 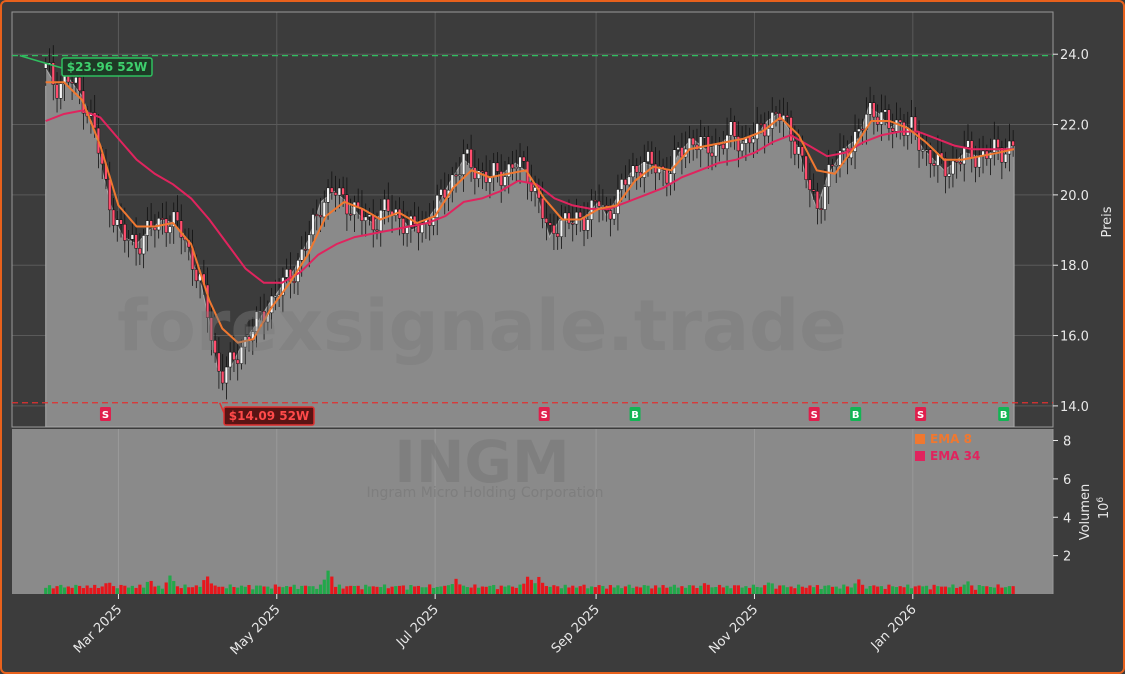 What do you see at coordinates (1067, 518) in the screenshot?
I see `volume-tick-label: 4` at bounding box center [1067, 518].